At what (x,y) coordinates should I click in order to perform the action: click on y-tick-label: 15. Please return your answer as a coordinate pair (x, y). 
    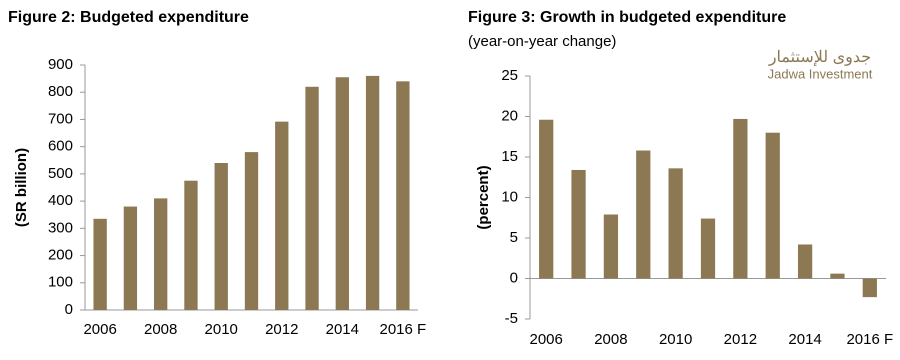
    Looking at the image, I should click on (509, 156).